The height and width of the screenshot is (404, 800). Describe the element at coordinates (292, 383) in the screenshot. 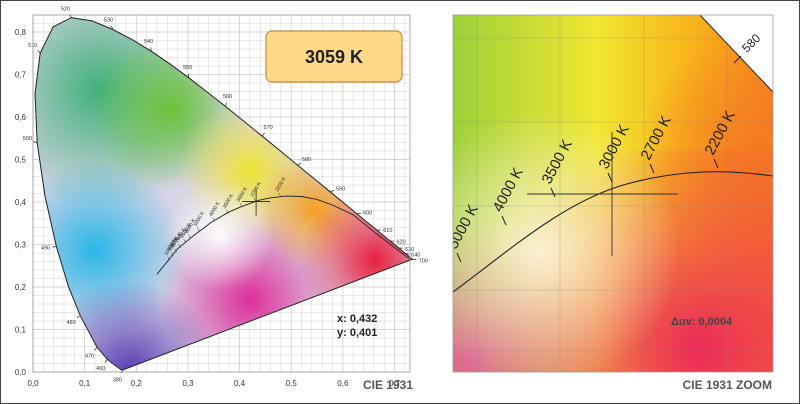

I see `x-tick-label: 0,5` at that location.